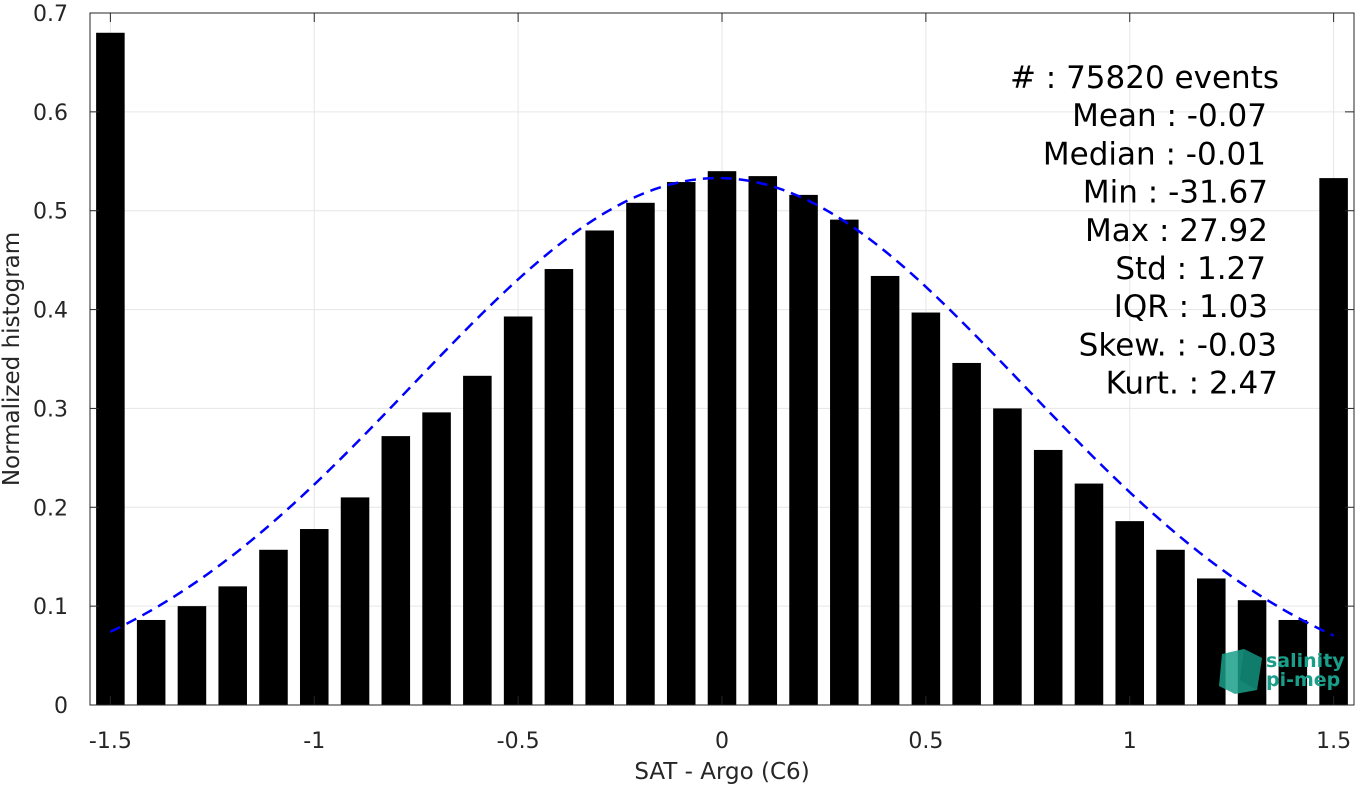  I want to click on x-tick-labels: -1.5 -1 -0.5 0 0.5 1 1.5, so click(720, 741).